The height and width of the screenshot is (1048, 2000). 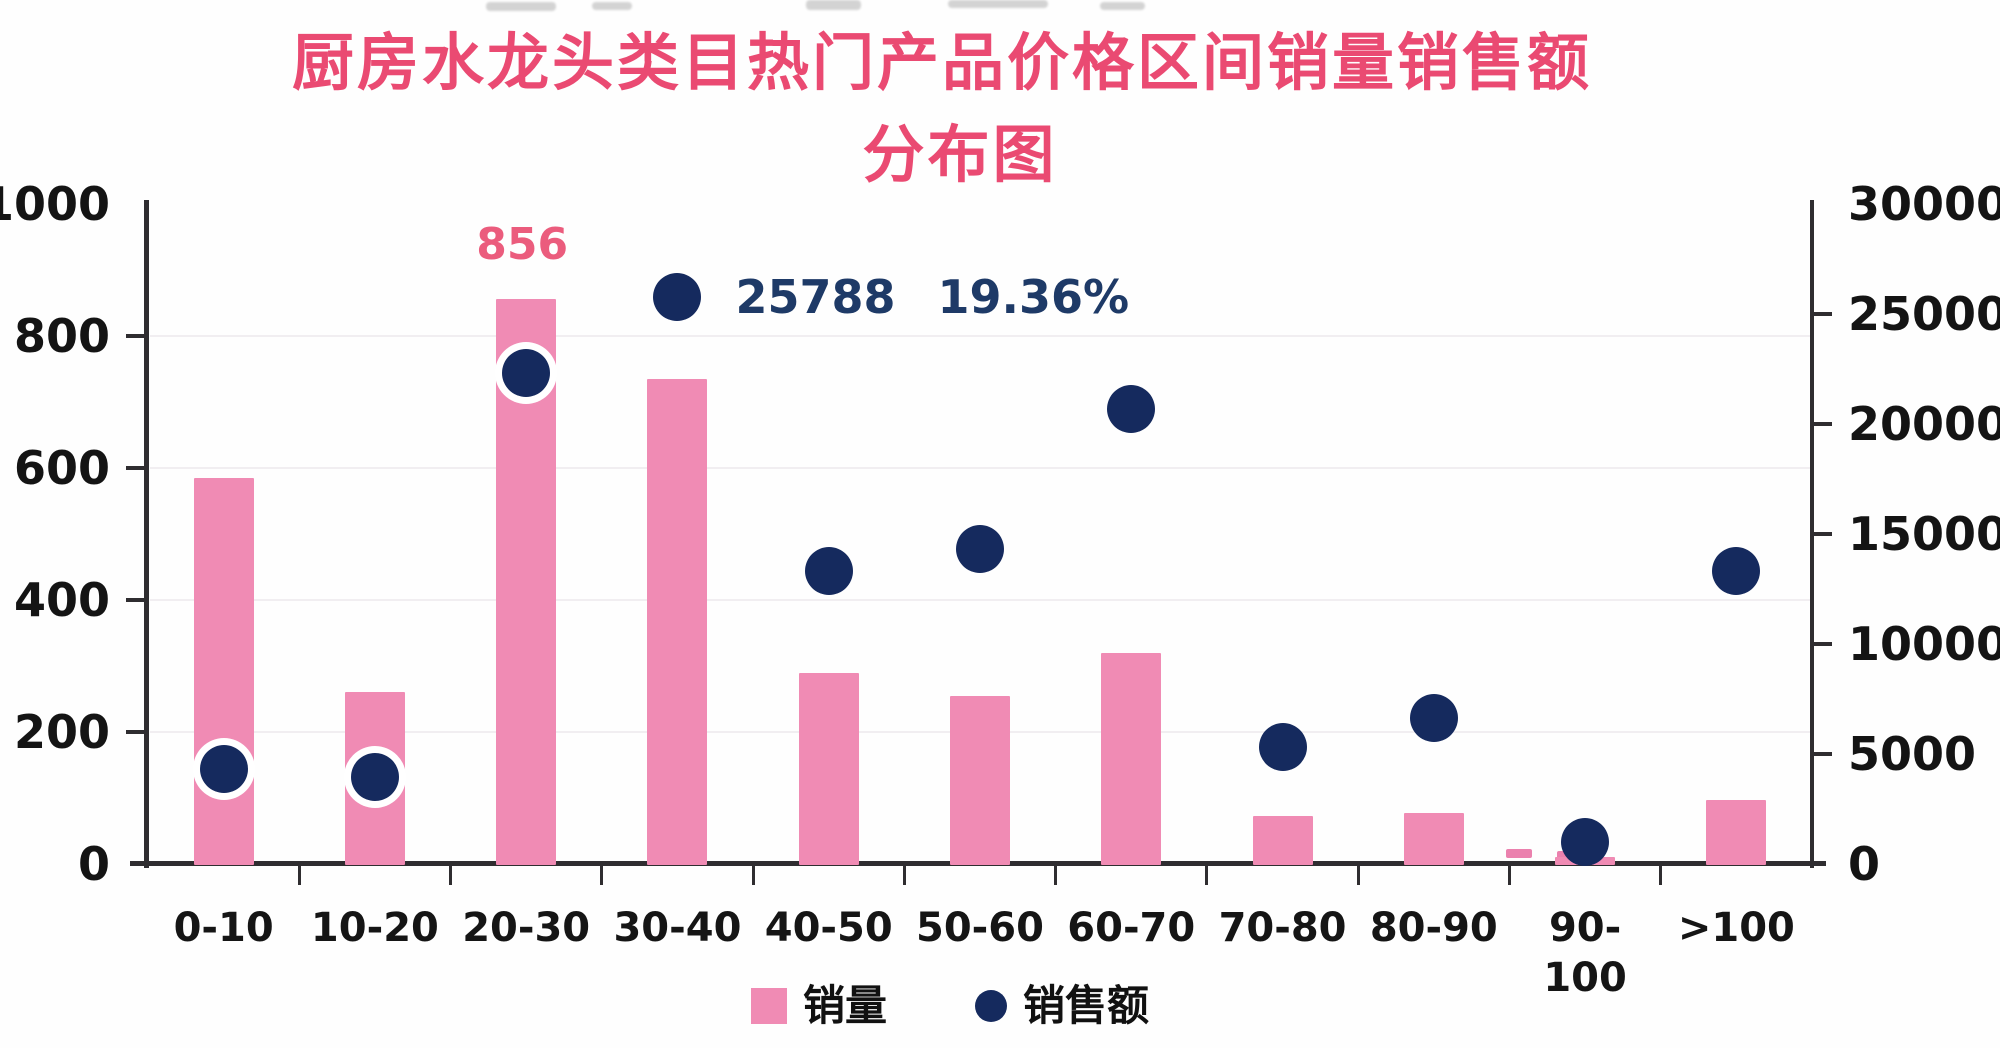 I want to click on legend: 销量 销售额, so click(x=950, y=1006).